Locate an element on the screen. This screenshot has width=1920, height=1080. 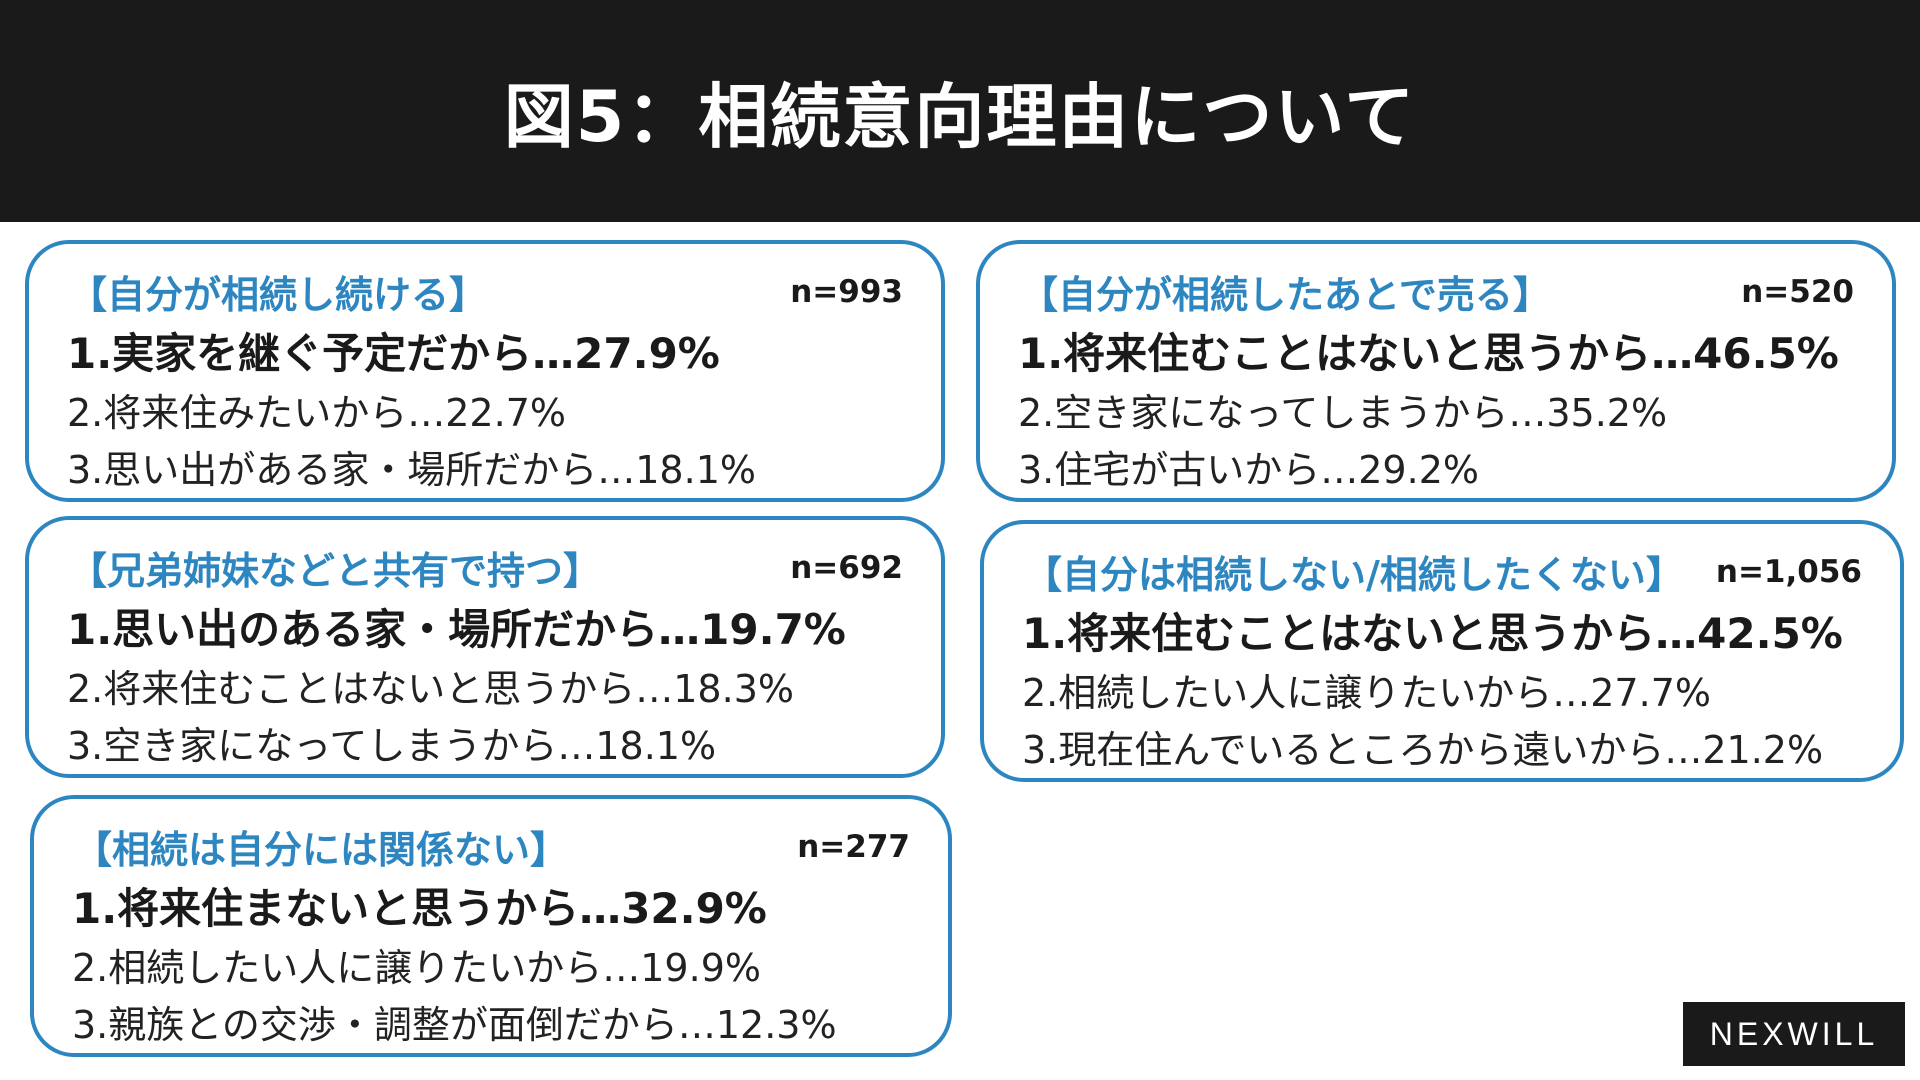
reason-2: 2.将来住むことはないと思うから…18.3% is located at coordinates (430, 689).